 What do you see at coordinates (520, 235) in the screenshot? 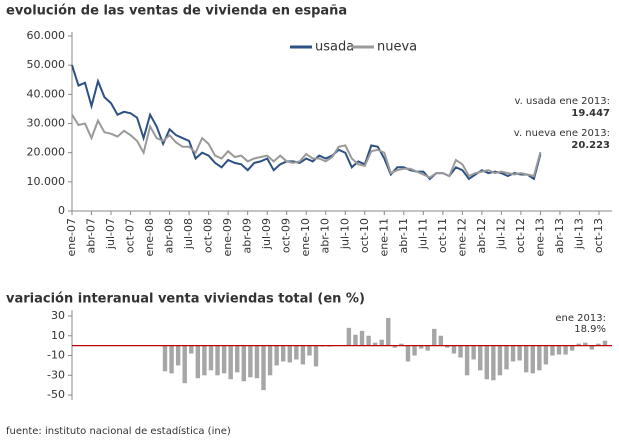
I see `x-tick-label: oct-12` at bounding box center [520, 235].